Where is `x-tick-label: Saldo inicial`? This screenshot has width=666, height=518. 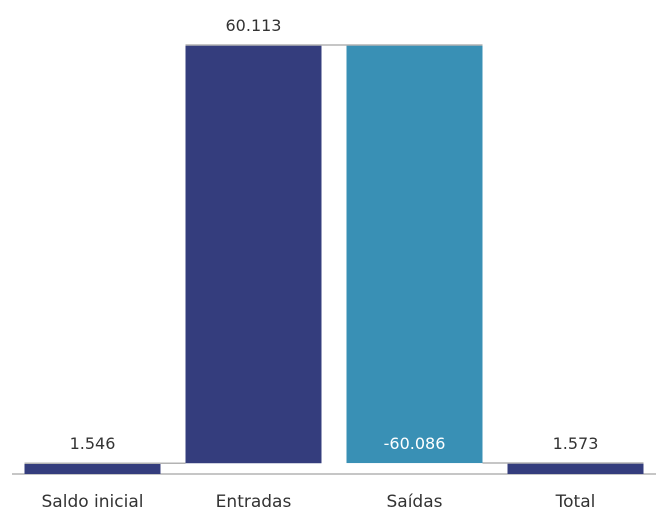 x-tick-label: Saldo inicial is located at coordinates (93, 502).